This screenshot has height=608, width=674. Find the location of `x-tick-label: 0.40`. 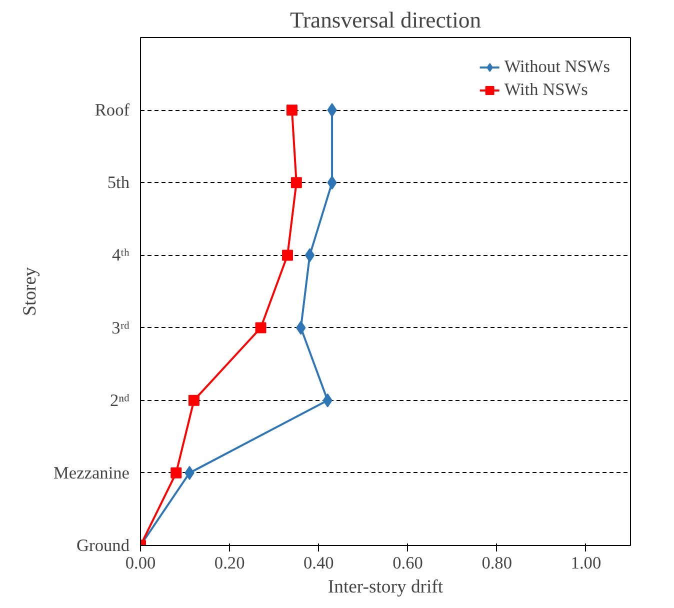

x-tick-label: 0.40 is located at coordinates (319, 563).